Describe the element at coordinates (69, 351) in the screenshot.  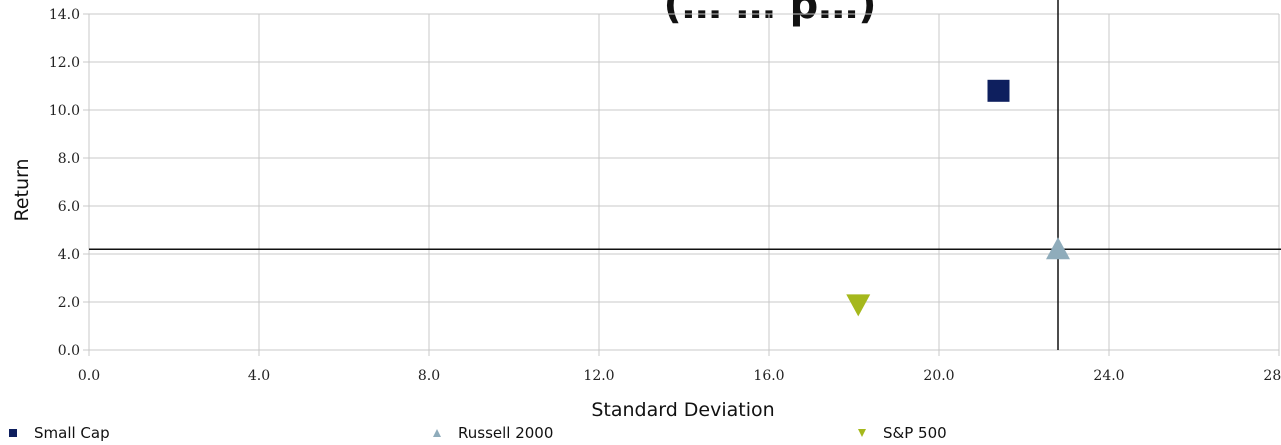
I see `y-tick-label: 0.0` at that location.